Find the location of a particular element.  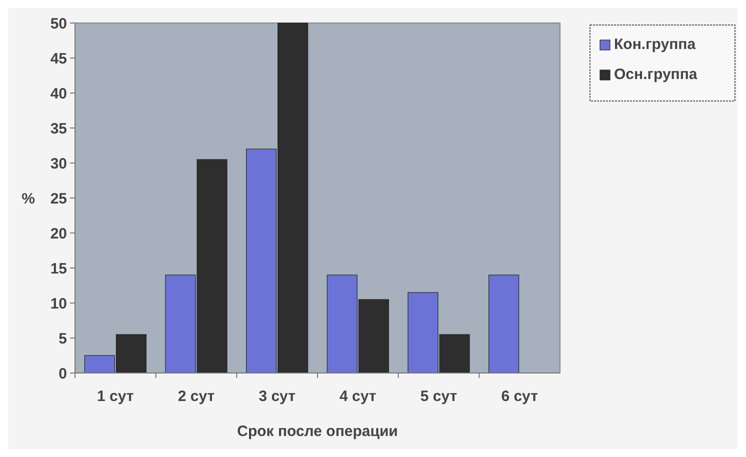

y-axis-title: % is located at coordinates (28, 199).